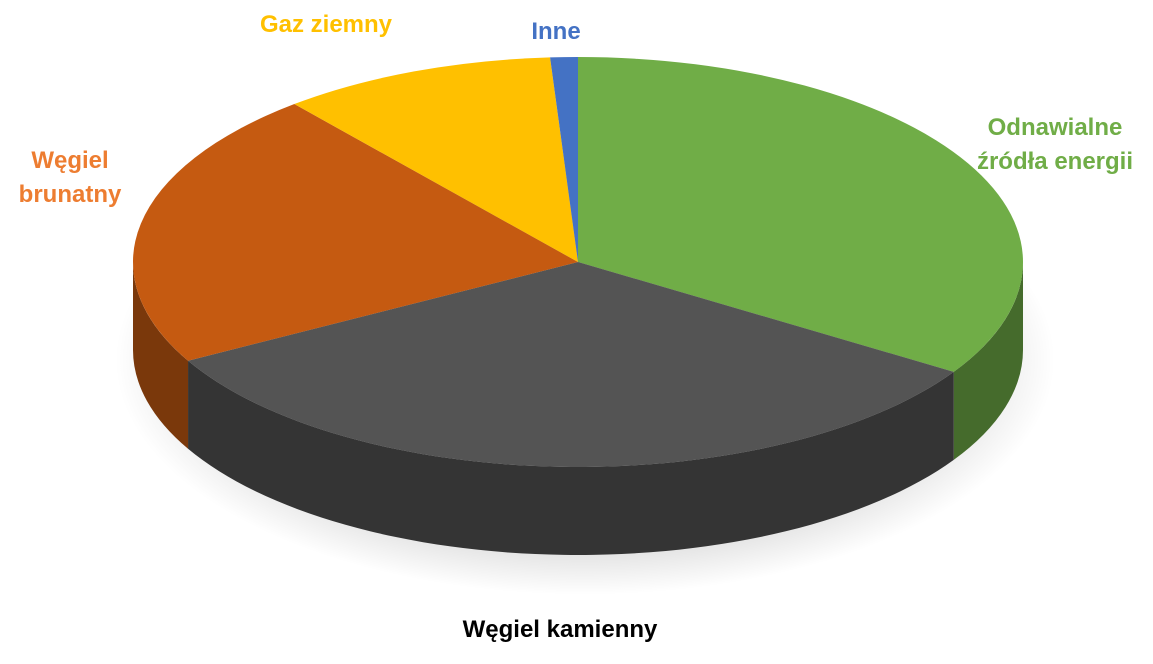  What do you see at coordinates (556, 31) in the screenshot?
I see `slice-label: Inne` at bounding box center [556, 31].